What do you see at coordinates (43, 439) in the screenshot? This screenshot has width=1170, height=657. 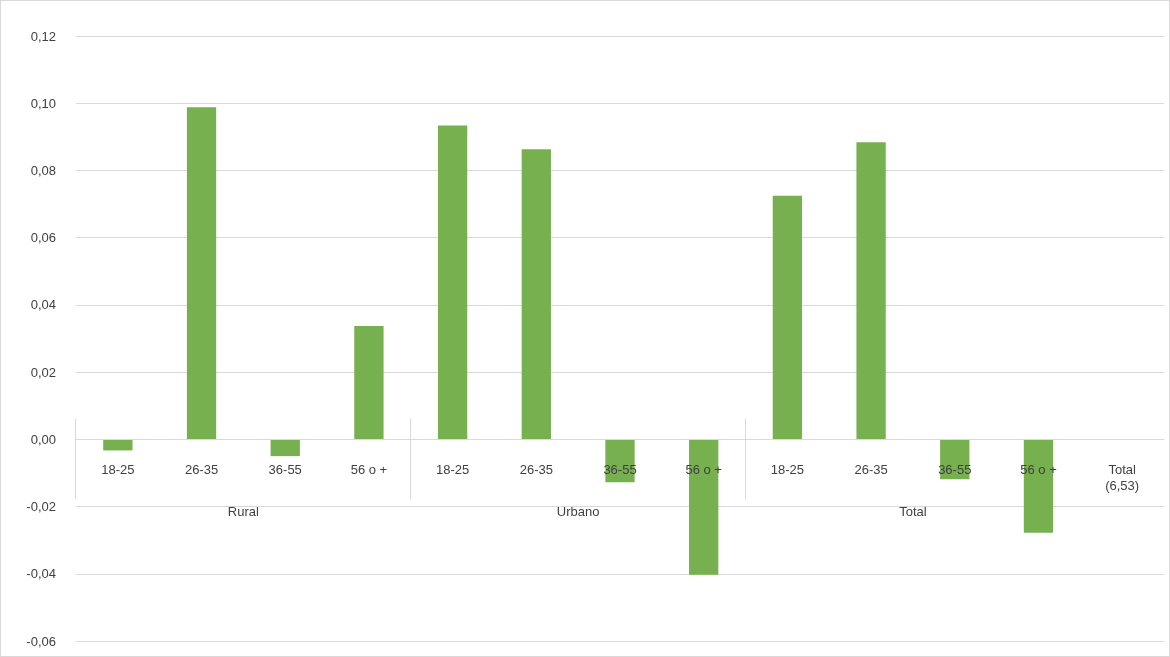 I see `y-tick-label: 0,00` at bounding box center [43, 439].